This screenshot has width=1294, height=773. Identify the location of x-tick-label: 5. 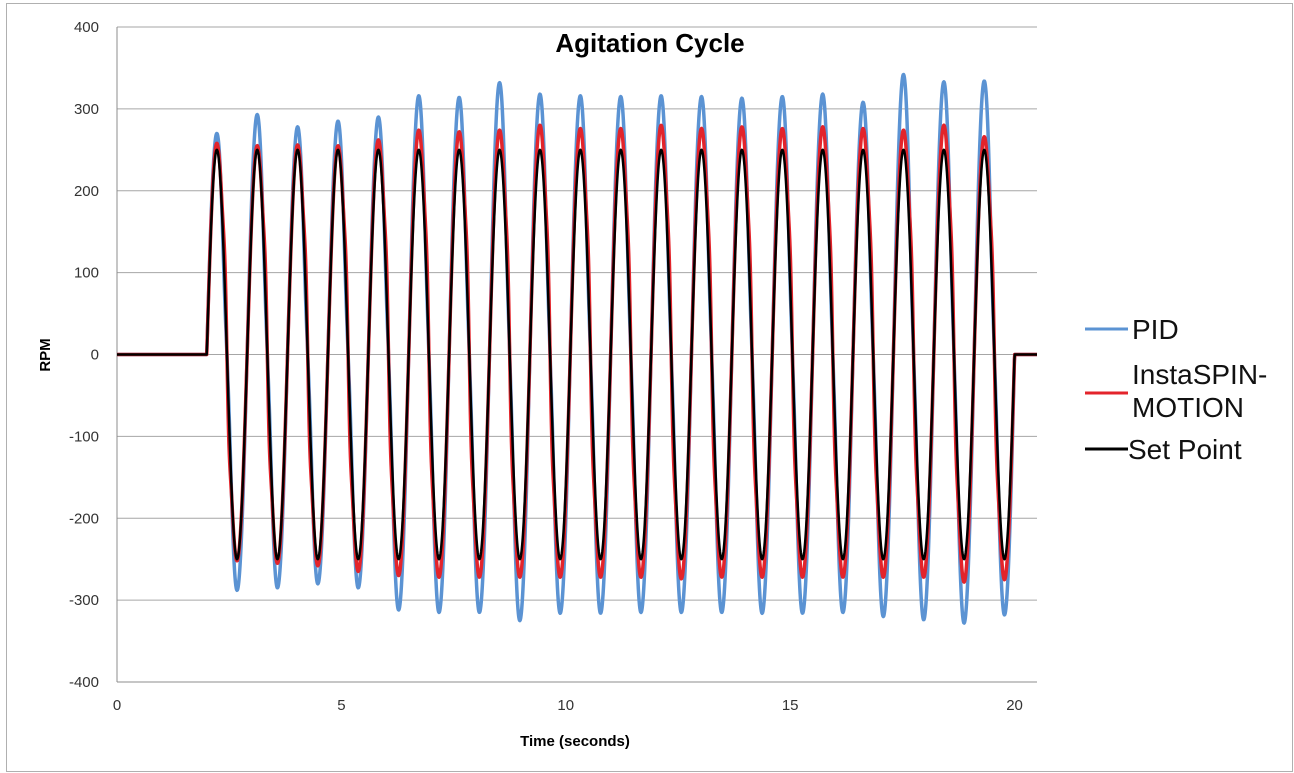
(341, 705).